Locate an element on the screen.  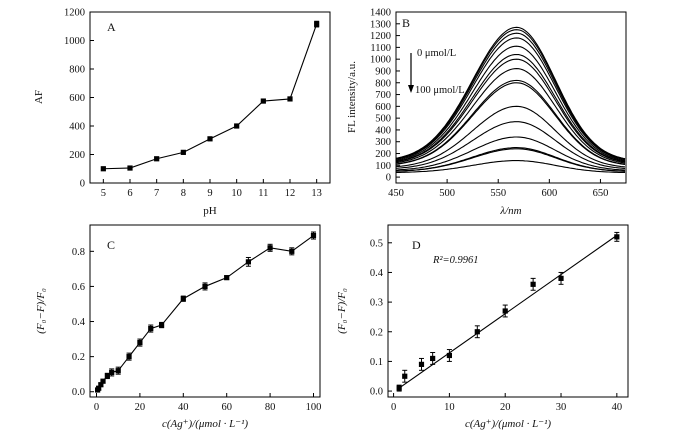
panel-b-y-tick-label: 700 is located at coordinates (383, 95).